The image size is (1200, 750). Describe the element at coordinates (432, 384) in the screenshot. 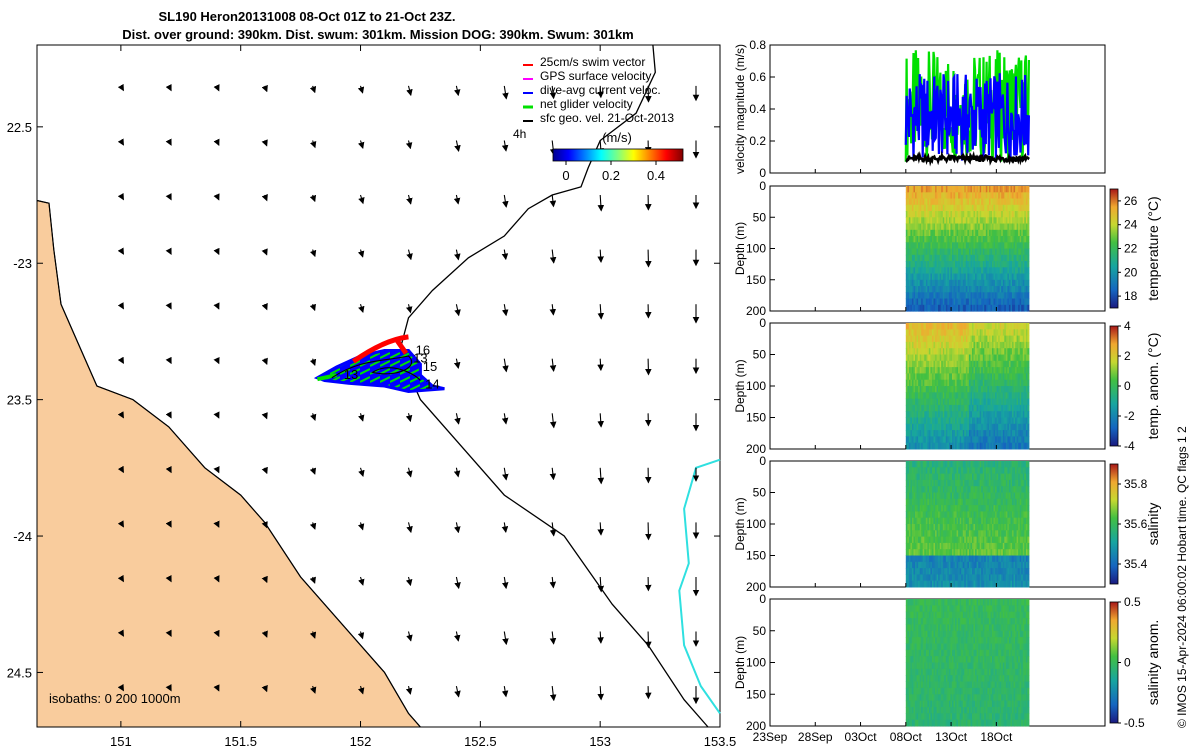

I see `track-day-label: 14` at that location.